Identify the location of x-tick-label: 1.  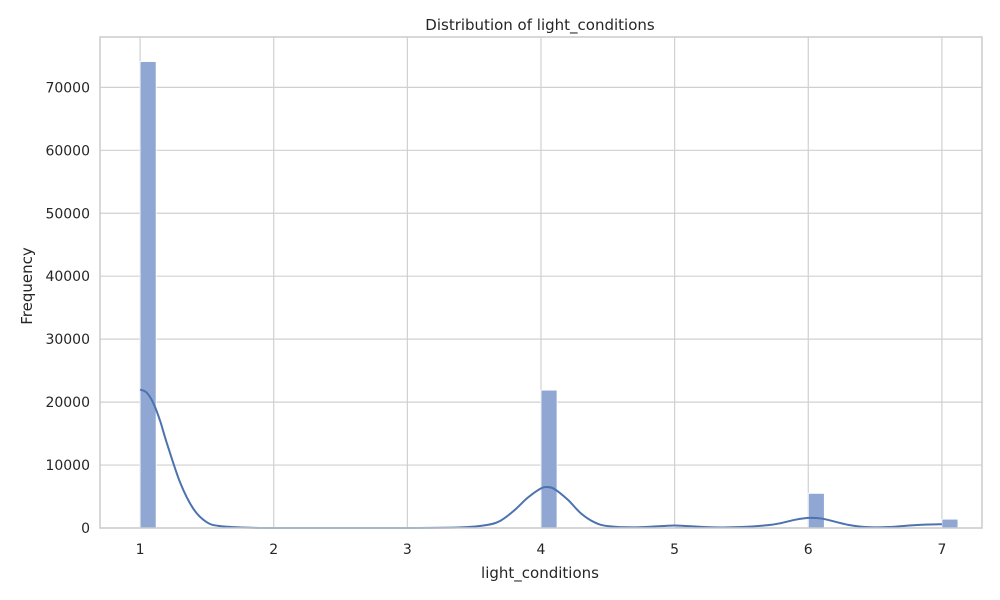
(140, 550).